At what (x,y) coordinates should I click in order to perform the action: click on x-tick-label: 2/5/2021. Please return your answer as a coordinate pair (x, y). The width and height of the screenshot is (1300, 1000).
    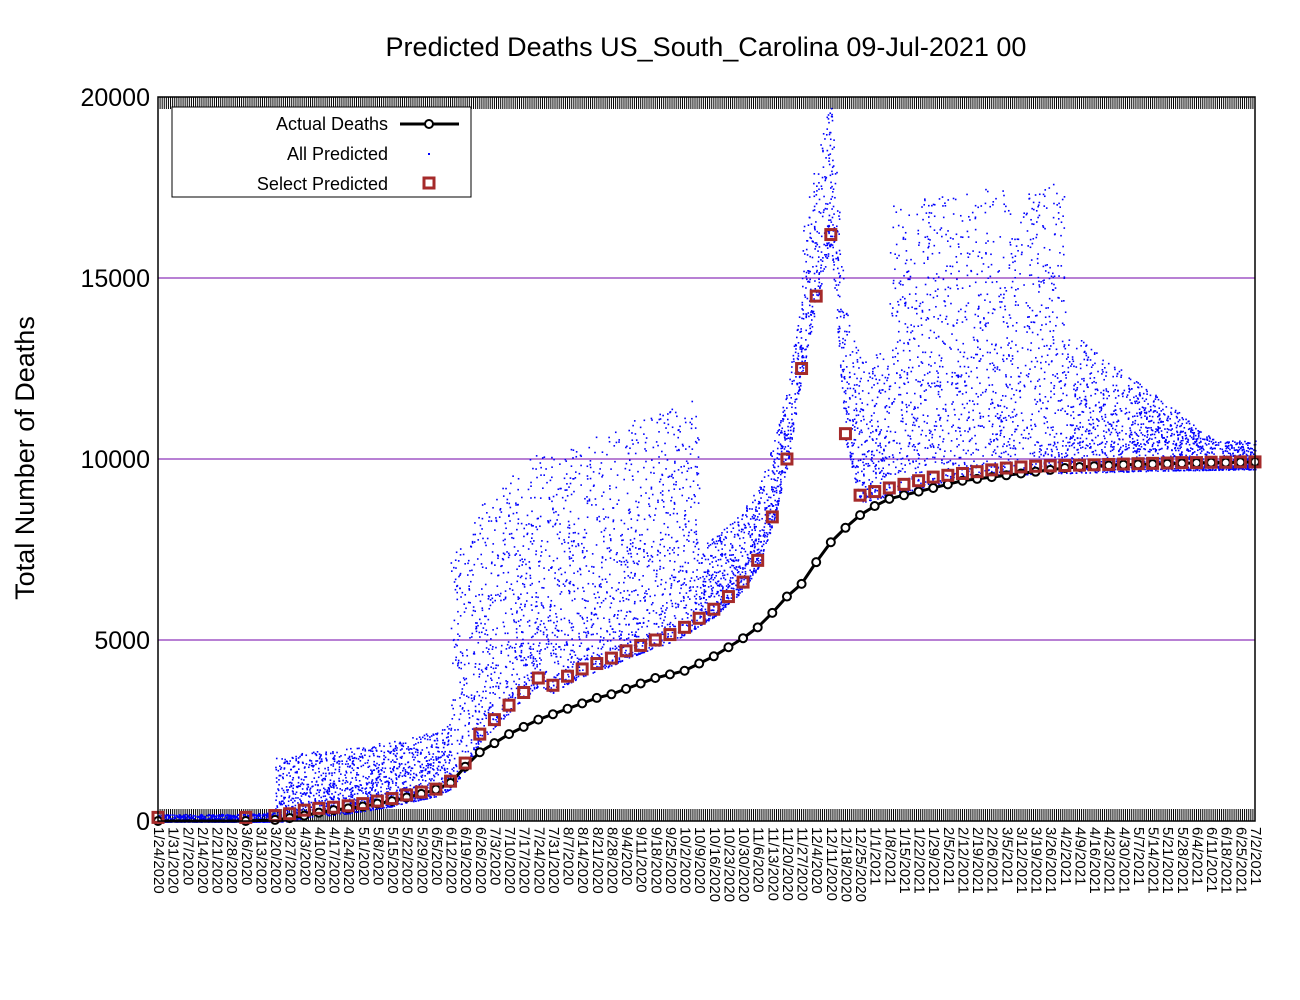
    Looking at the image, I should click on (948, 856).